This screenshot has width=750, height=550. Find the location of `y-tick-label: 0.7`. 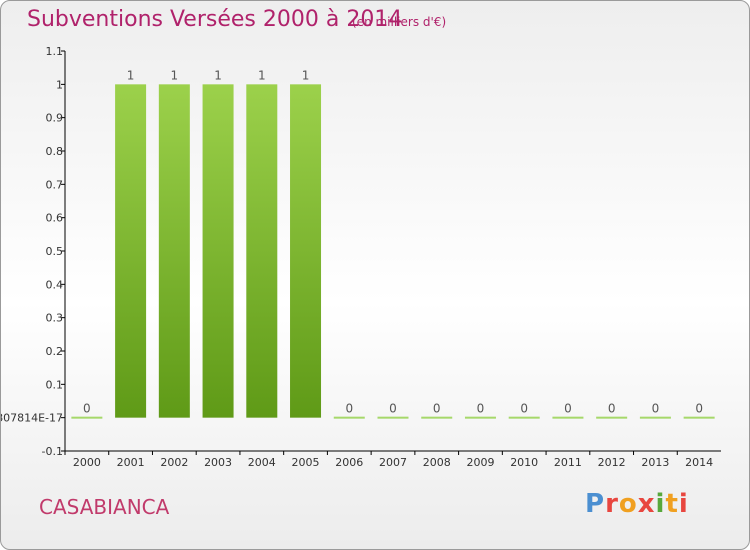

y-tick-label: 0.7 is located at coordinates (55, 184).